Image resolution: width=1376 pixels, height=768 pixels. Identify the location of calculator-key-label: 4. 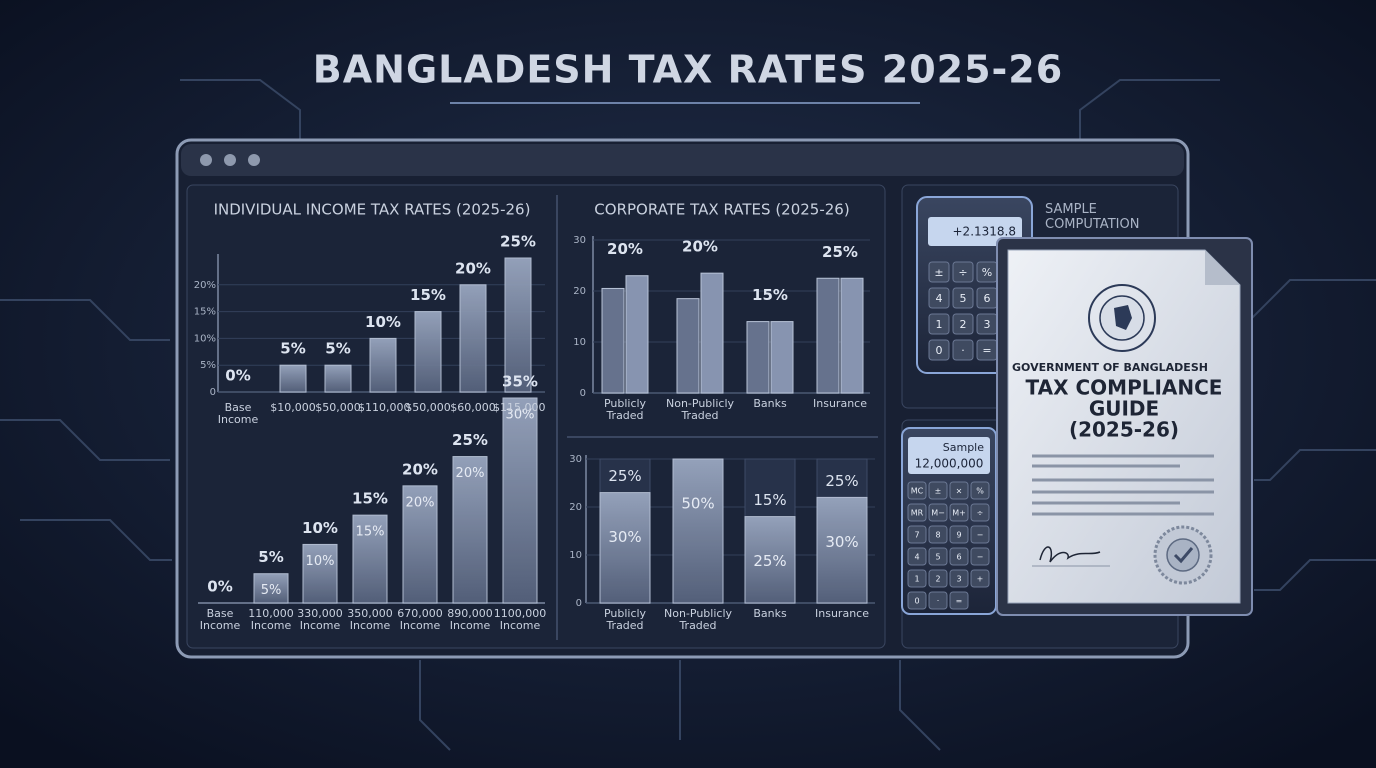
(916, 557).